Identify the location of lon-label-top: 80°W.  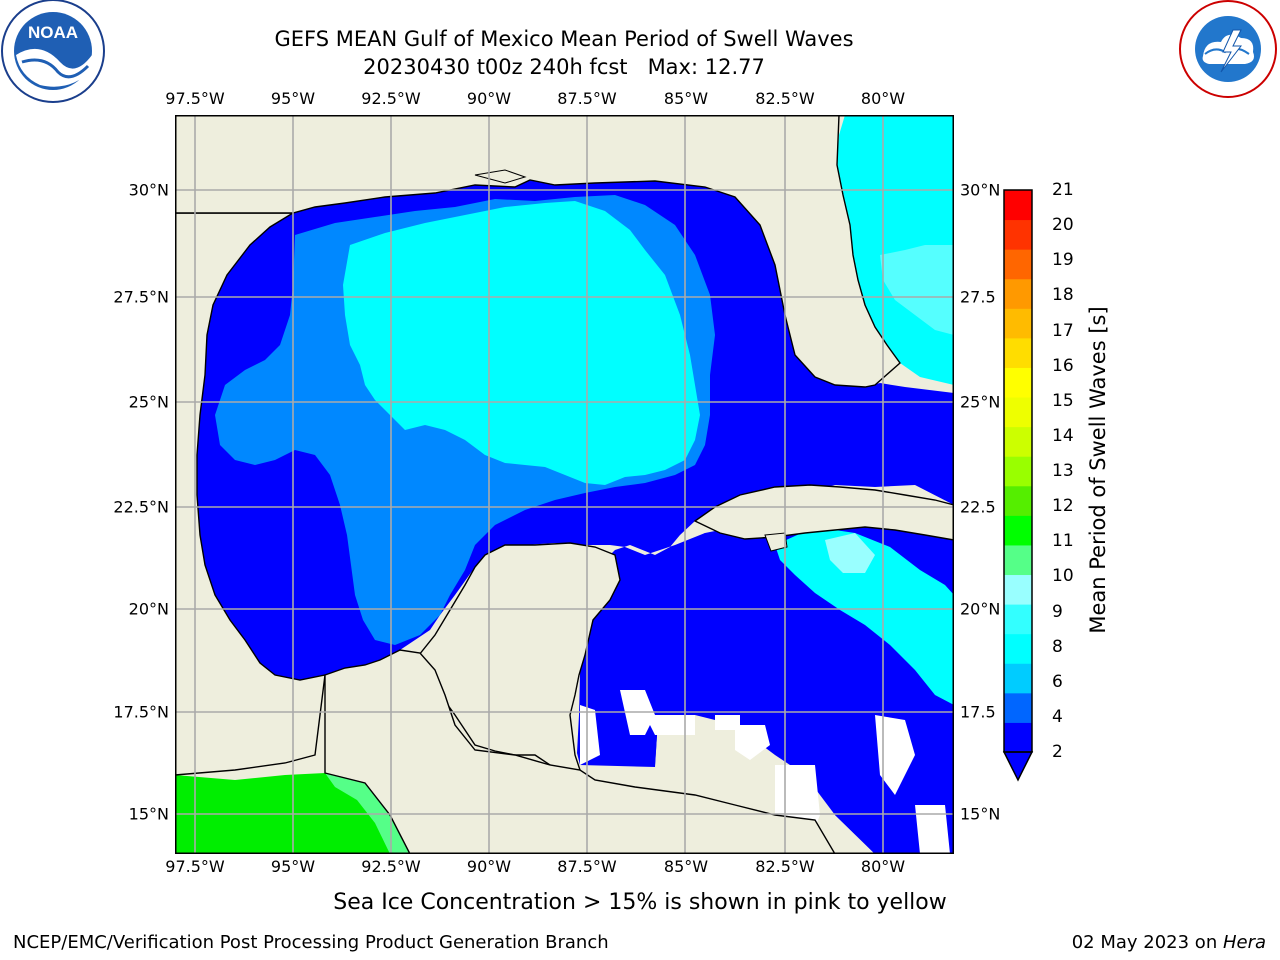
(883, 98).